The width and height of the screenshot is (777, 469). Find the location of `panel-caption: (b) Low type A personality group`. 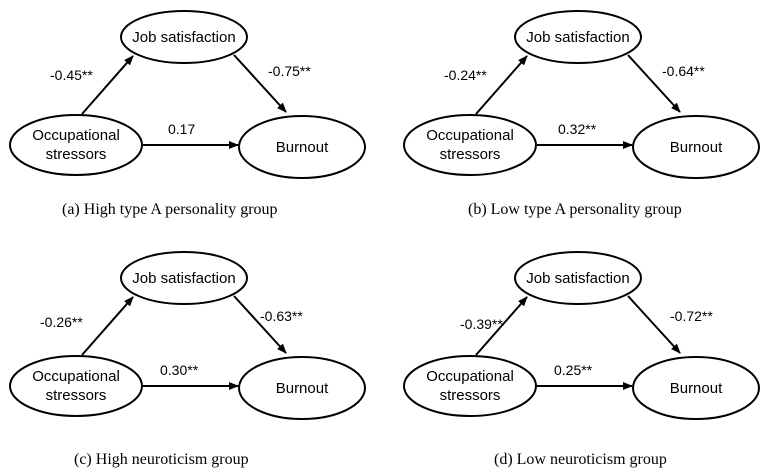

panel-caption: (b) Low type A personality group is located at coordinates (575, 209).